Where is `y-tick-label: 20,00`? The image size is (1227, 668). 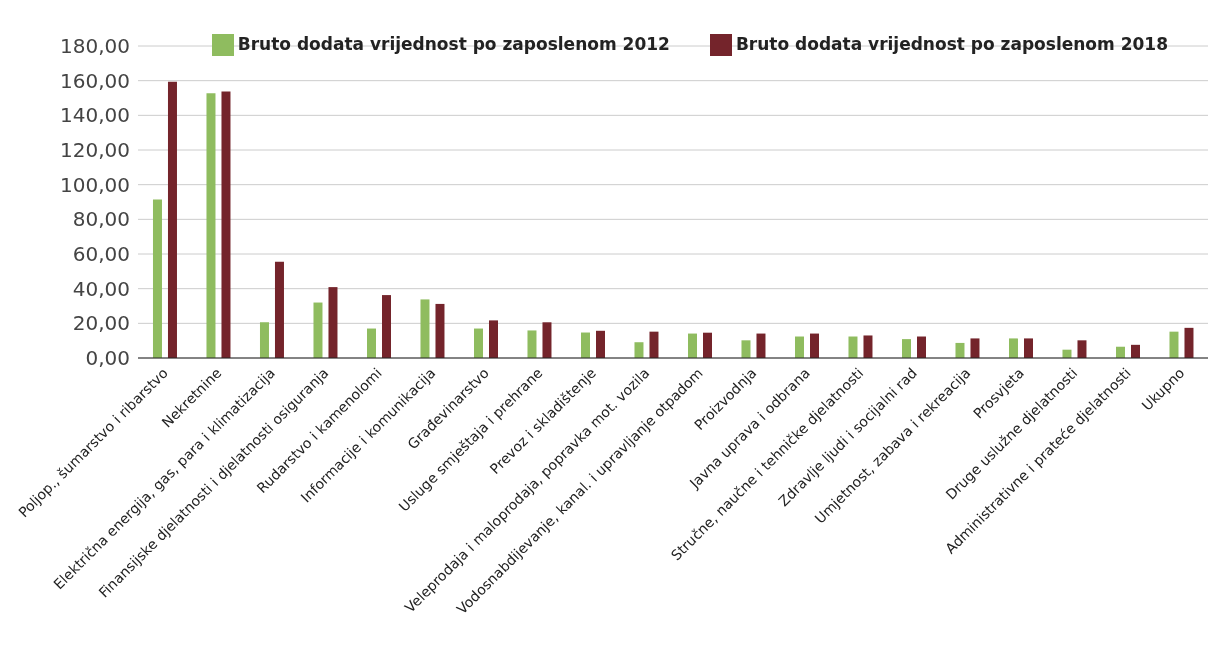 y-tick-label: 20,00 is located at coordinates (101, 323).